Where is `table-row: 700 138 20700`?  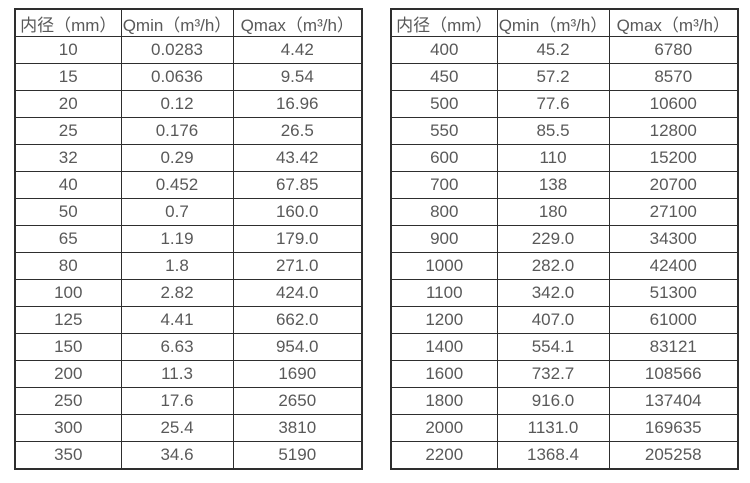
table-row: 700 138 20700 is located at coordinates (564, 185).